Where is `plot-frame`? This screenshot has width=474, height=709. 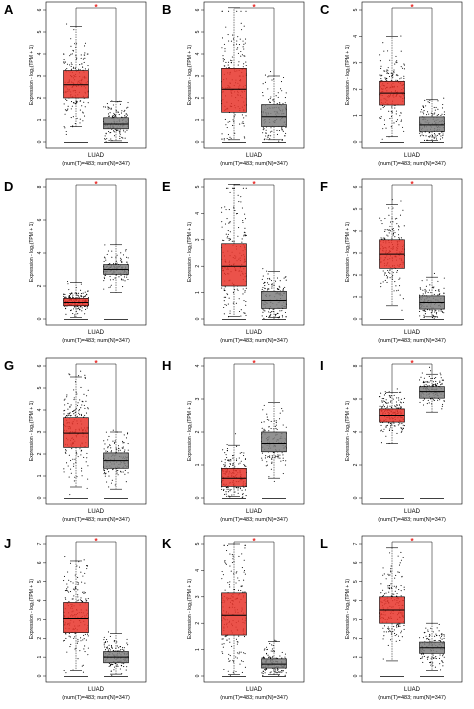
plot-frame is located at coordinates (254, 431).